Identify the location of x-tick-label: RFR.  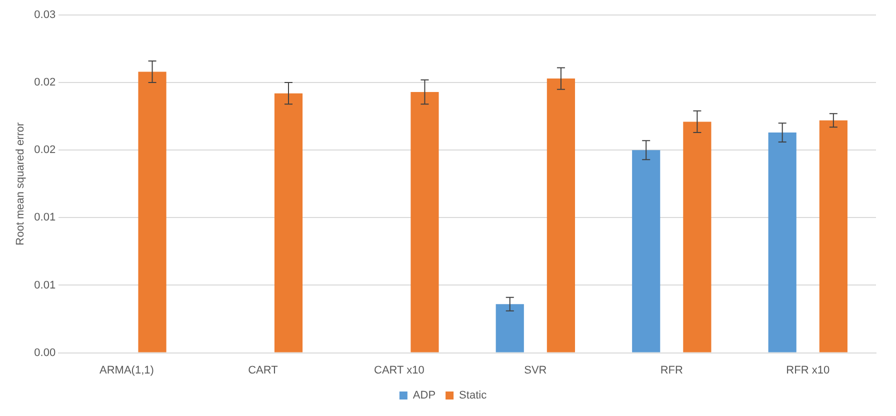
(672, 370).